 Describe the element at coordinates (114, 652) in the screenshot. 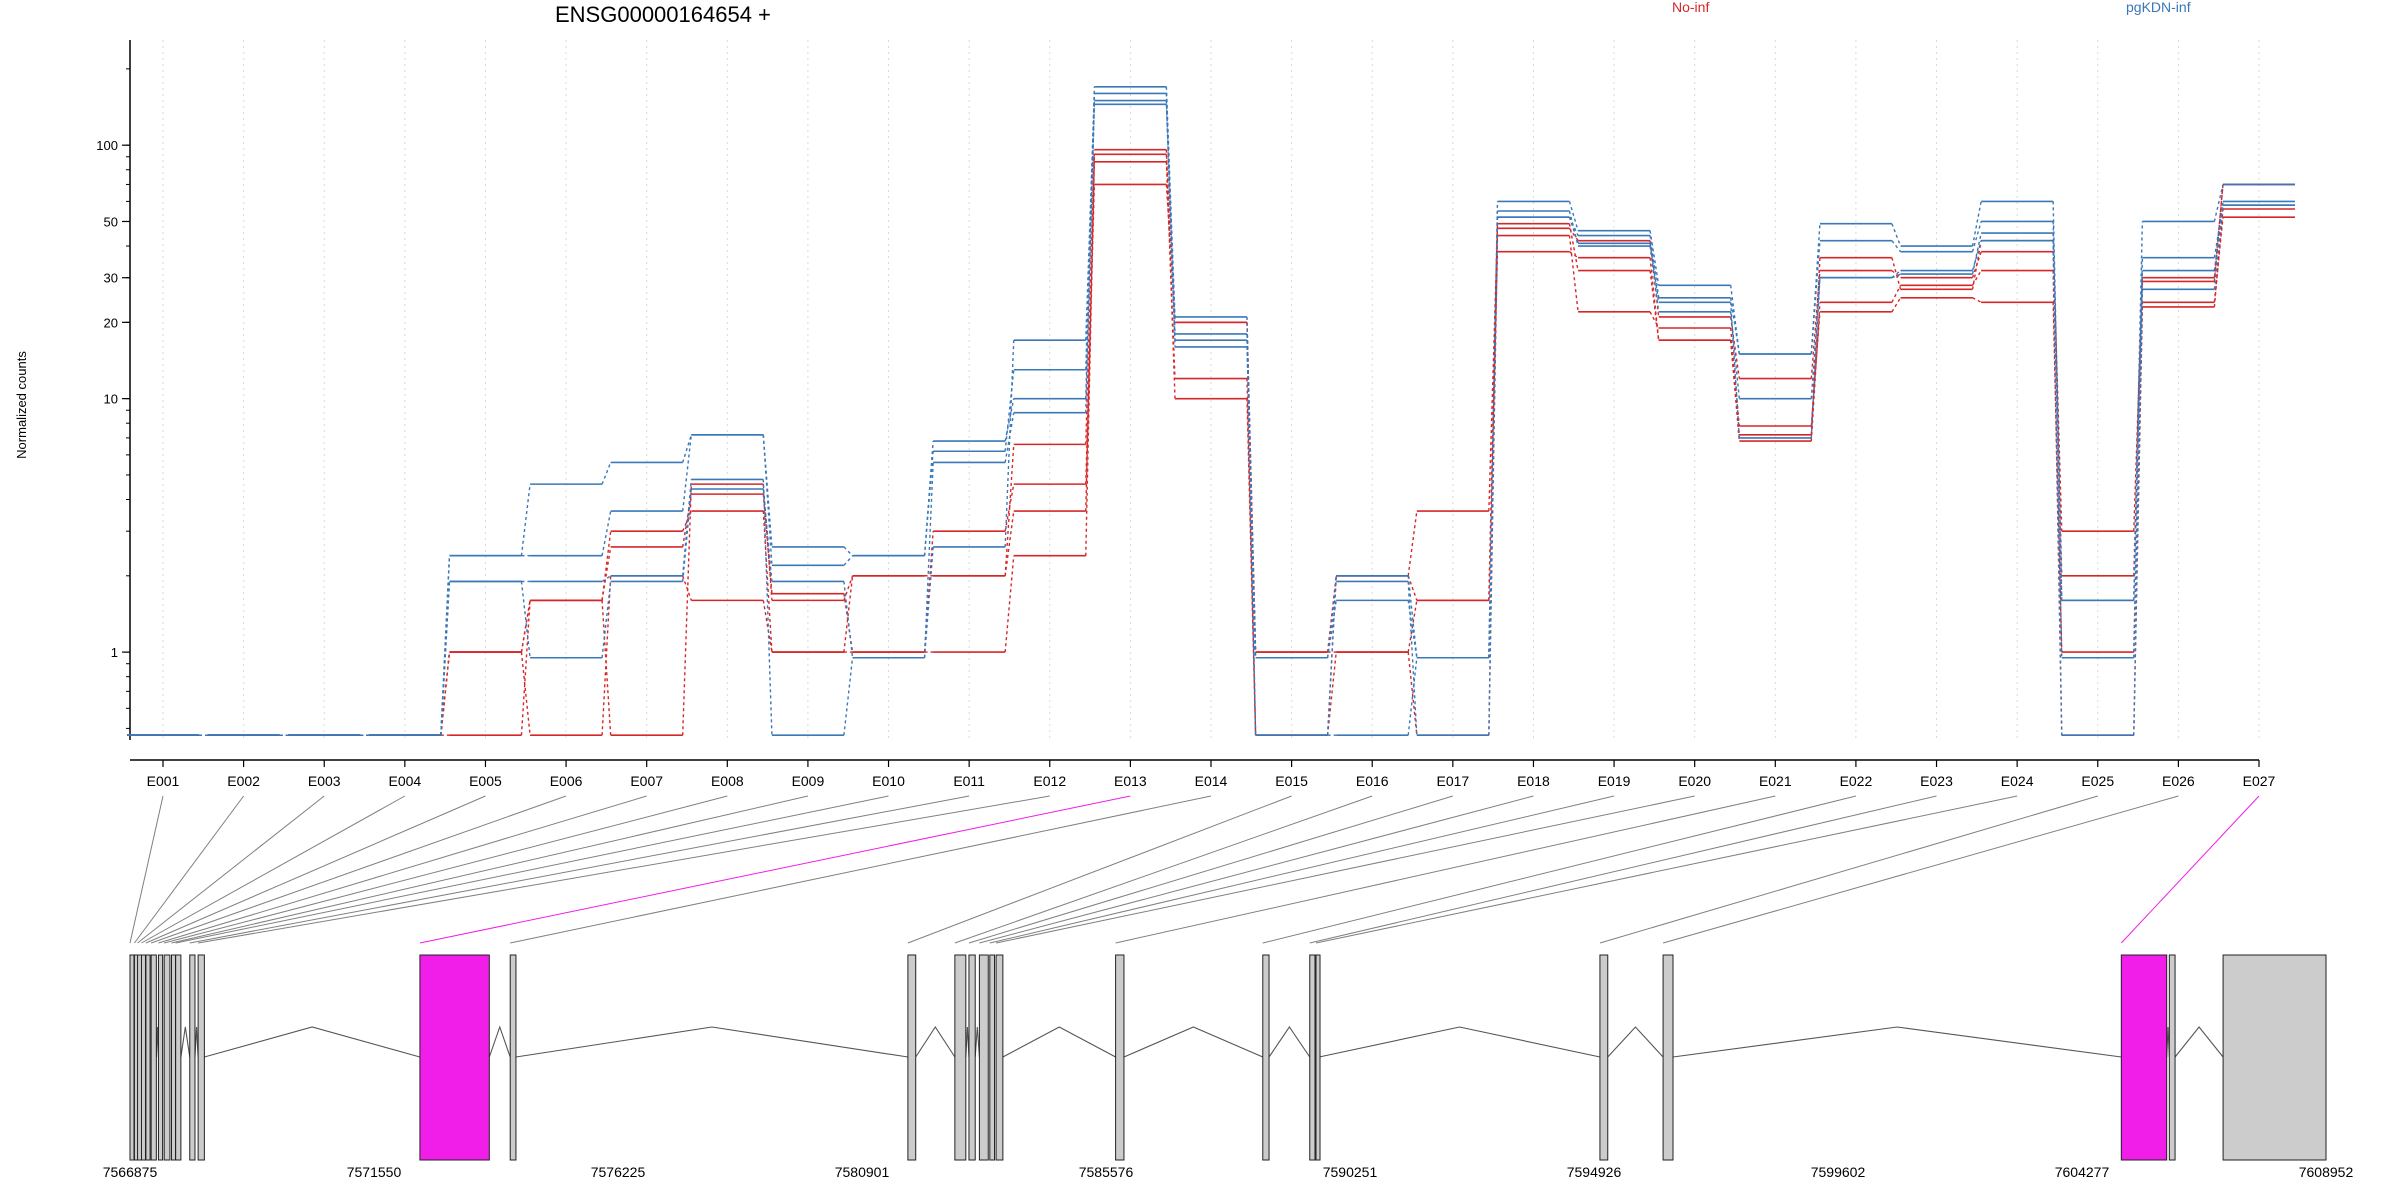

I see `y-tick-label: 1` at that location.